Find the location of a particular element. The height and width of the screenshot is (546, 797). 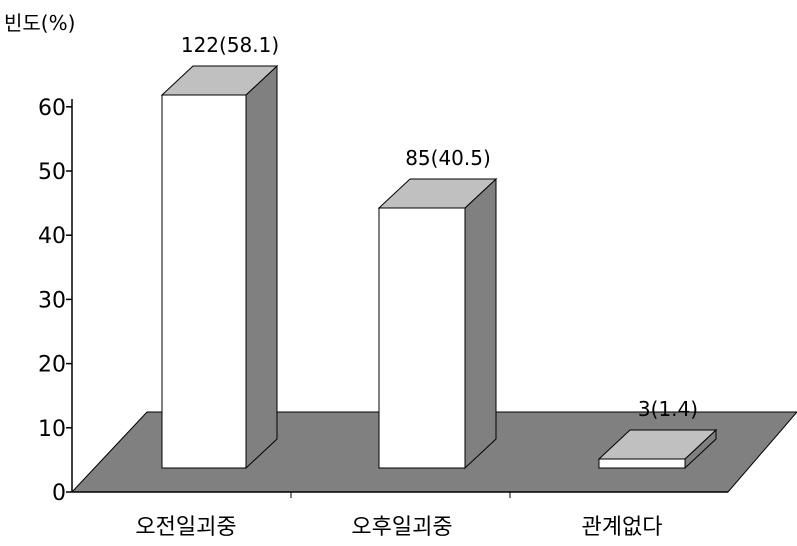

data-label: 122(58.1) is located at coordinates (230, 45).